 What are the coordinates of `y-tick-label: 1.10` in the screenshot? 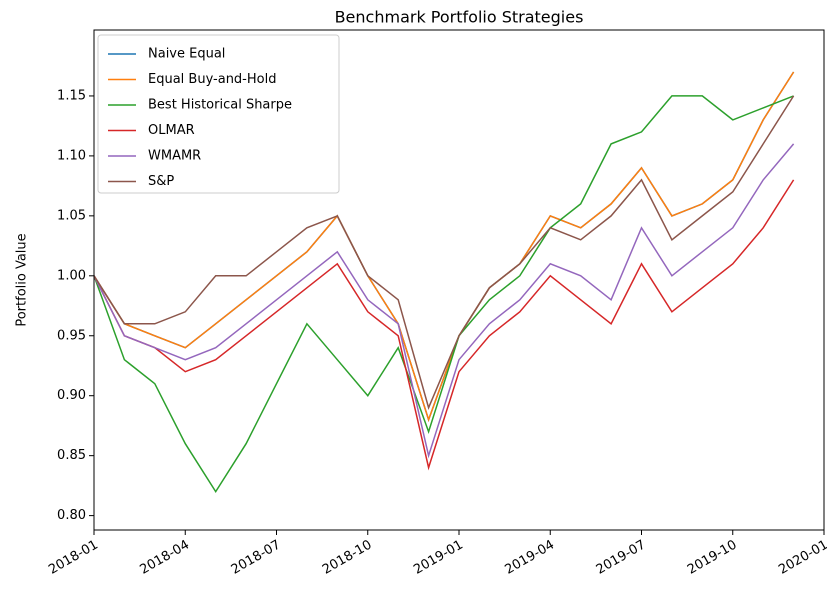 It's located at (71, 155).